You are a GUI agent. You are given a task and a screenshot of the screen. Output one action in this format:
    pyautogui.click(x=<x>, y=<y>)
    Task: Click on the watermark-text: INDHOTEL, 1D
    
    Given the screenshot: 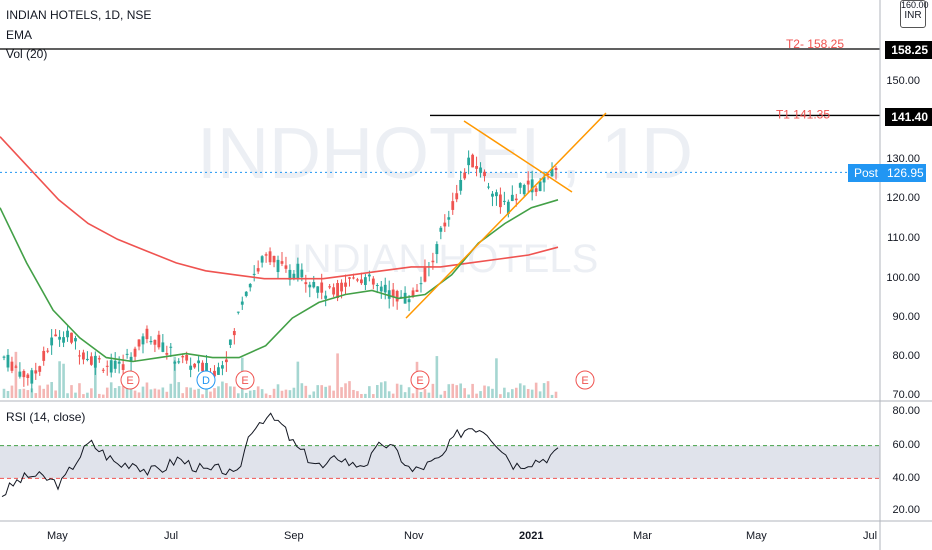 What is the action you would take?
    pyautogui.click(x=445, y=154)
    